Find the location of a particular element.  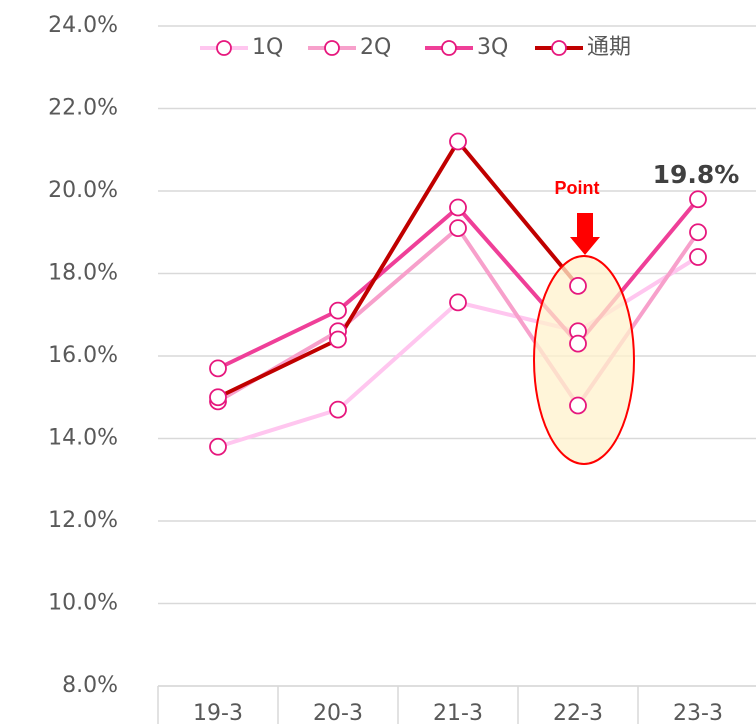

annotation: 19.8% is located at coordinates (696, 174).